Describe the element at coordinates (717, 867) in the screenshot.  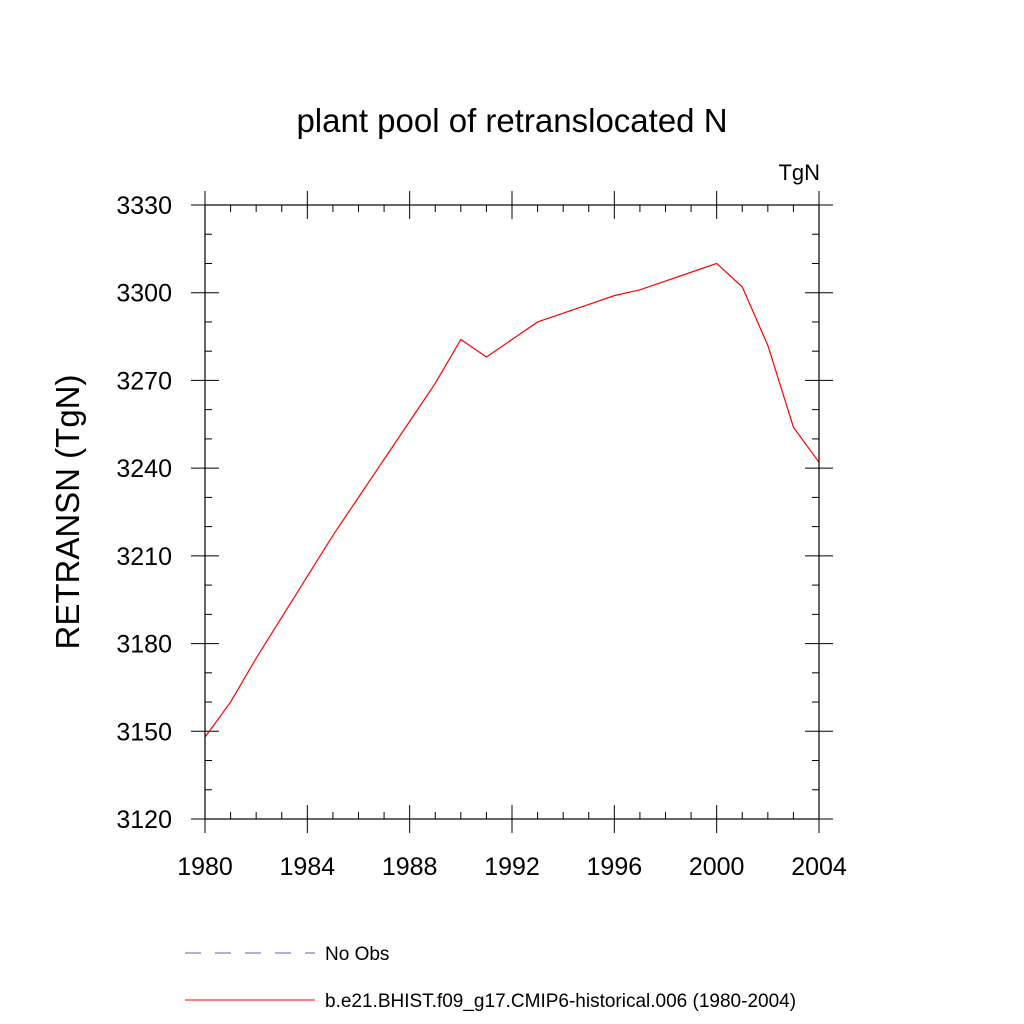
I see `x-tick-label: 2000` at that location.